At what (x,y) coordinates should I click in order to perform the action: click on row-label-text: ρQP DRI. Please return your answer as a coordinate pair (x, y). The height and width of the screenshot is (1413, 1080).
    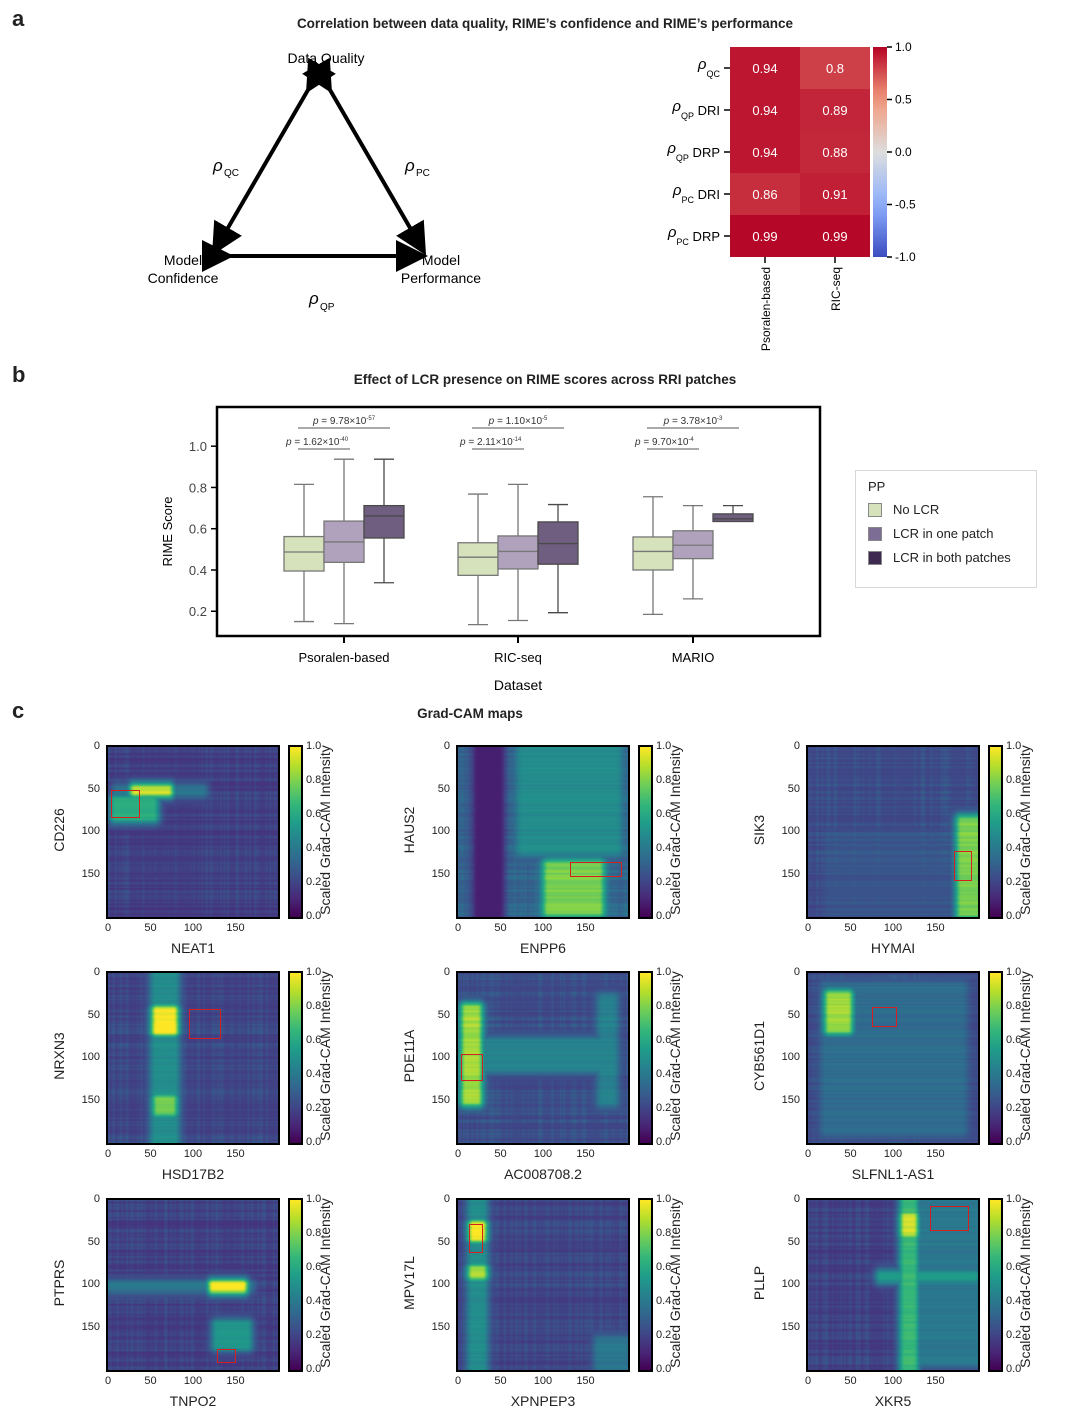
    Looking at the image, I should click on (695, 109).